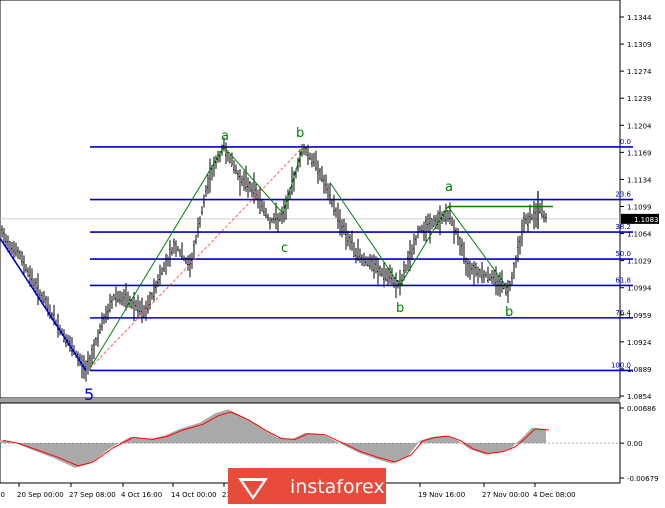 The width and height of the screenshot is (665, 508). Describe the element at coordinates (625, 142) in the screenshot. I see `fib-level-label: 0.0` at that location.